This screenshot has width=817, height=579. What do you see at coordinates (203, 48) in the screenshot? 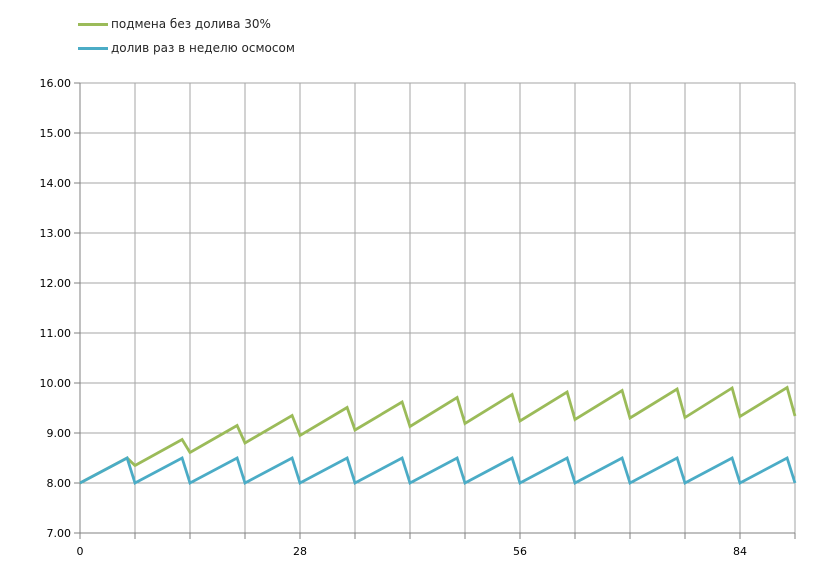
I see `legend-label-doliv: долив раз в неделю осмосом` at bounding box center [203, 48].